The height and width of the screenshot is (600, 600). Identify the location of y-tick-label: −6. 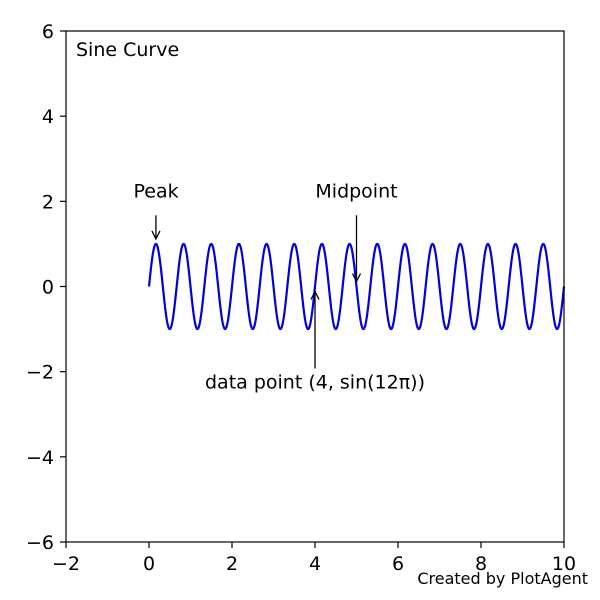
(40, 543).